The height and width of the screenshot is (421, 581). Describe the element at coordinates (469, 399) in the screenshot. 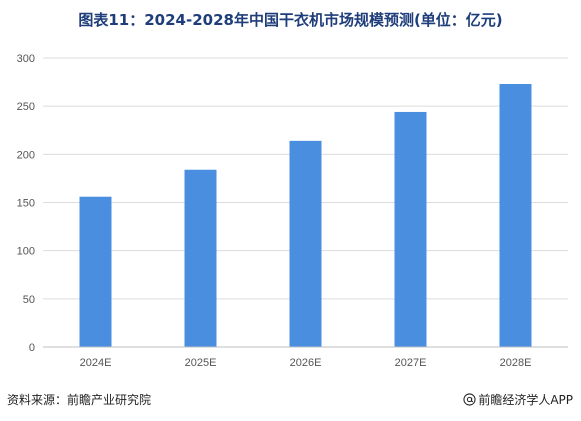

I see `at-sign-icon` at that location.